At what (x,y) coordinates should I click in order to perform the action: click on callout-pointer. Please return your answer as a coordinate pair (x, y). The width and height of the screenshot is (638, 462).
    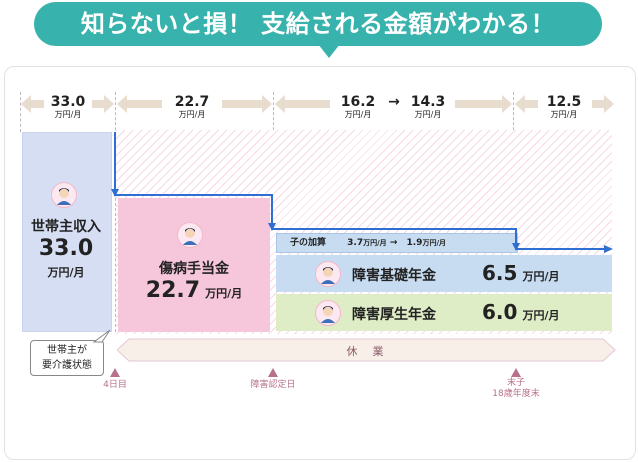
    Looking at the image, I should click on (101, 336).